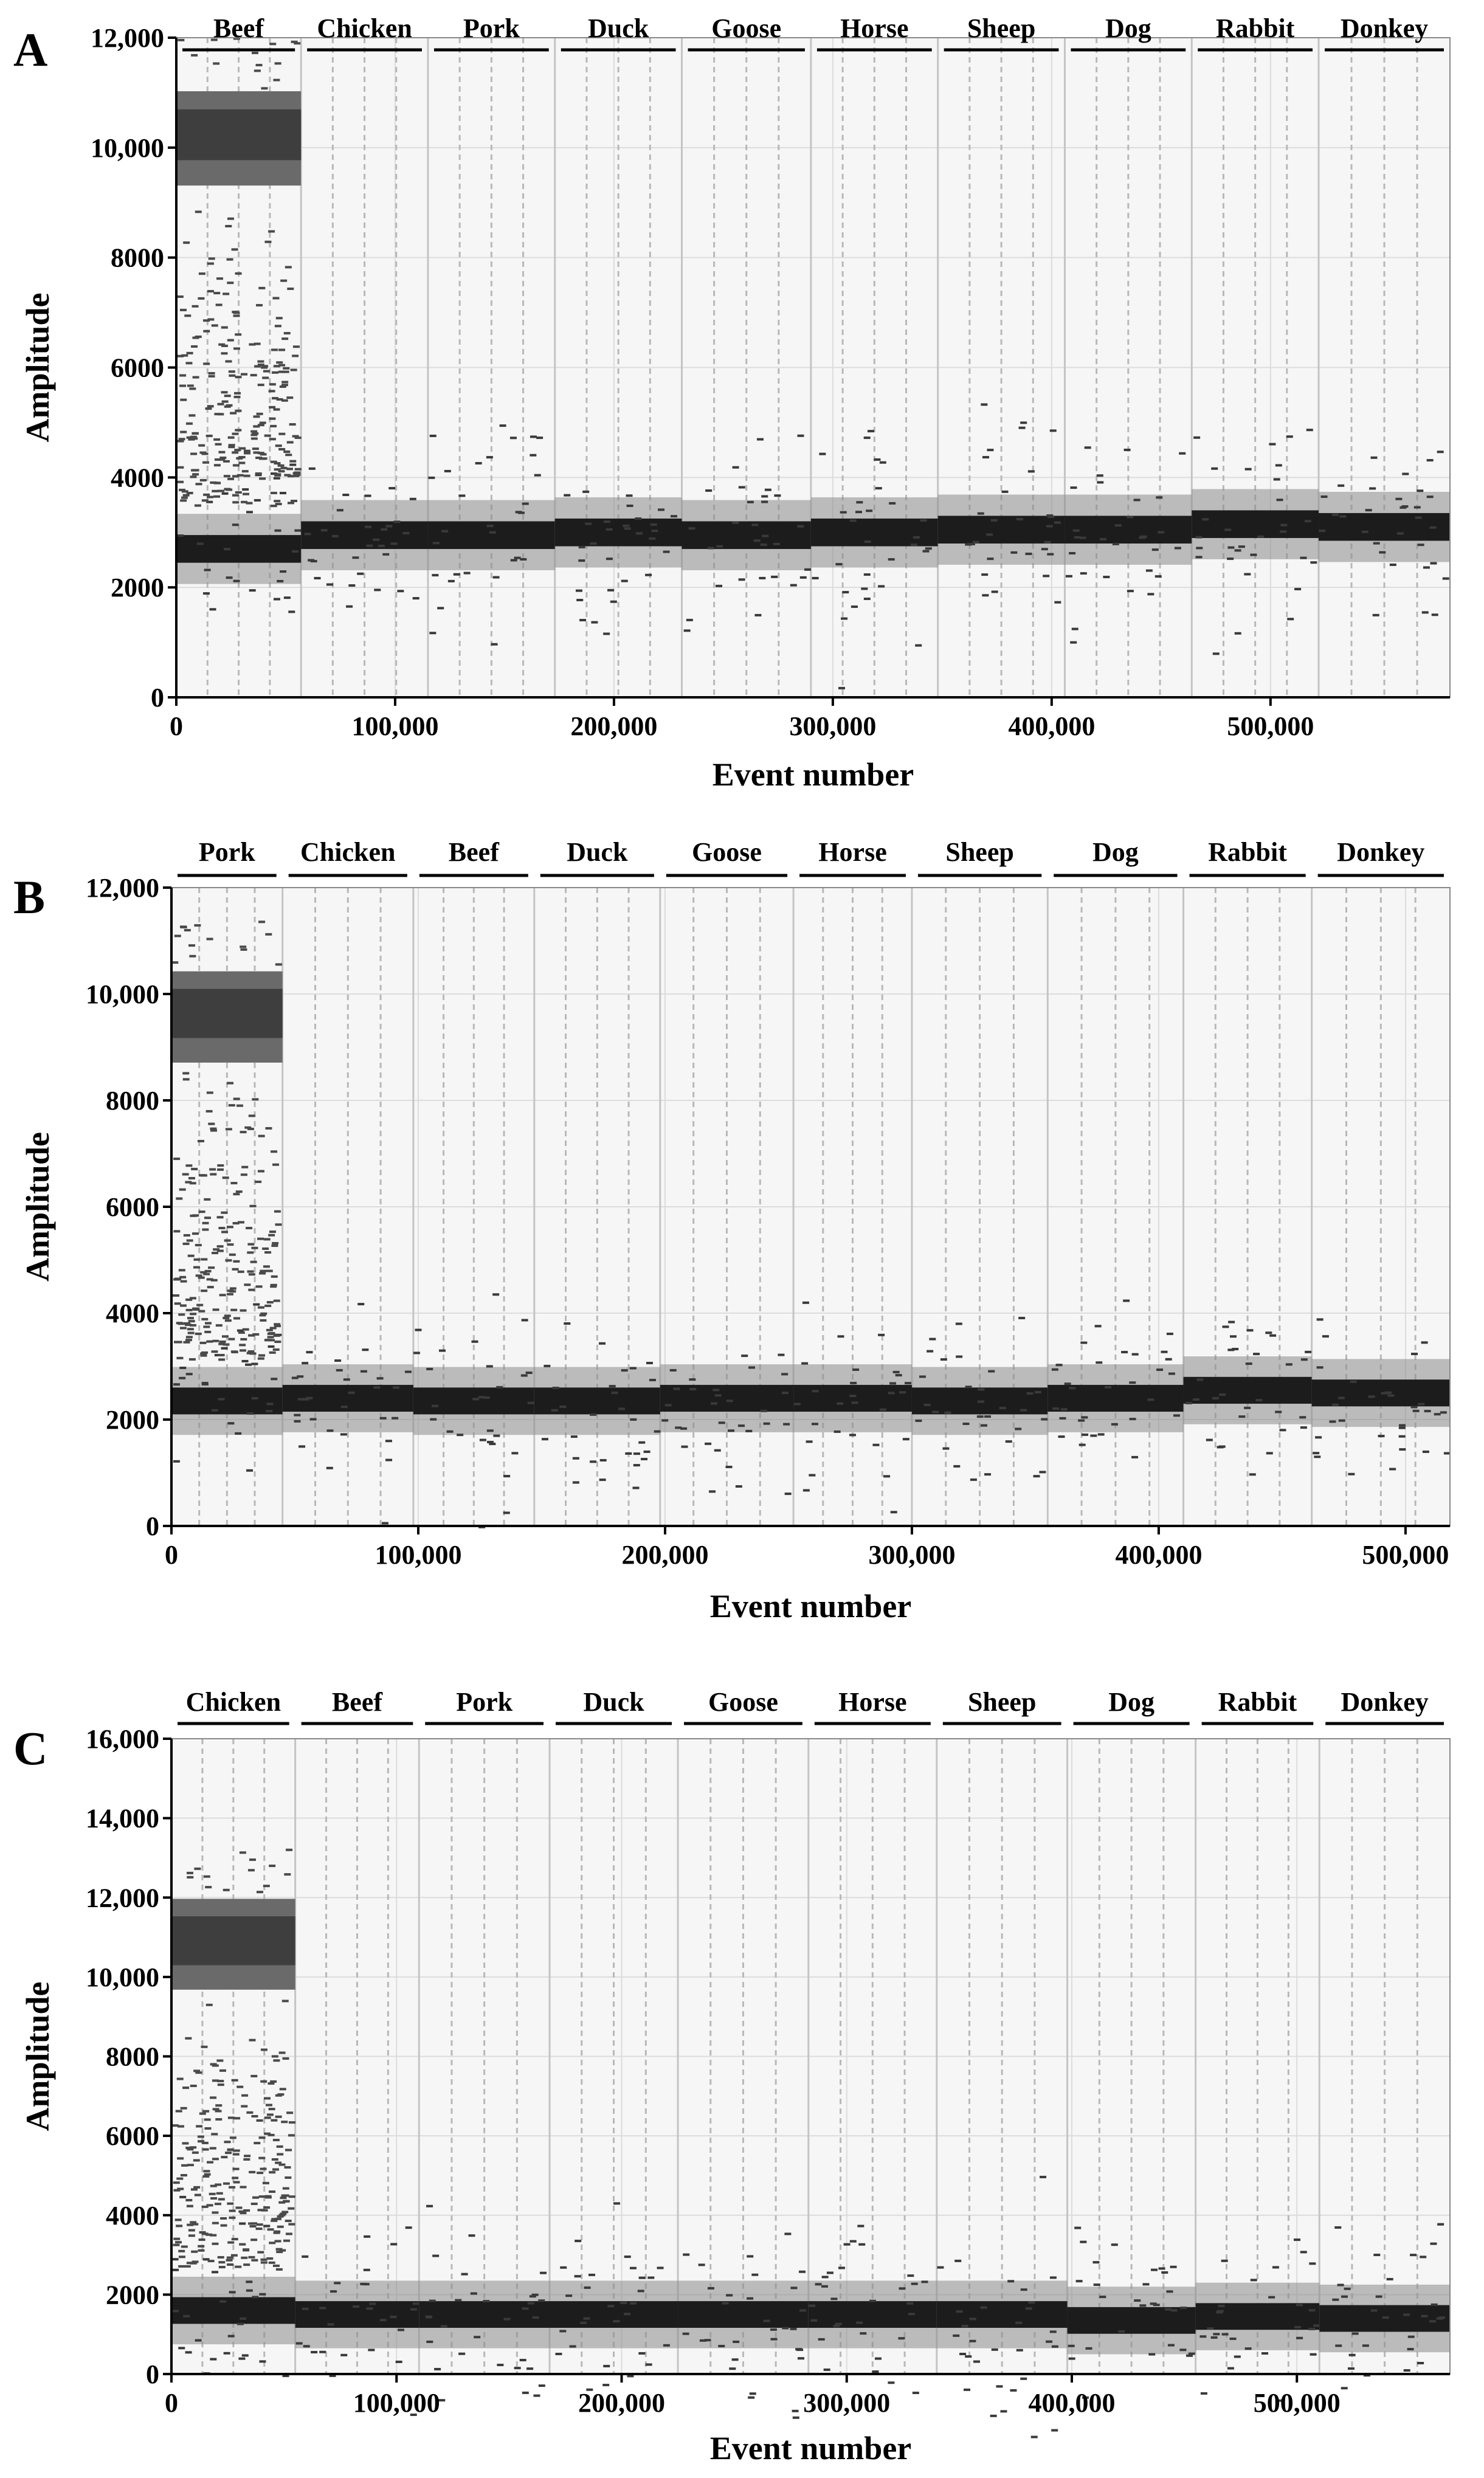 The width and height of the screenshot is (1484, 2478). Describe the element at coordinates (1001, 28) in the screenshot. I see `group-label: Sheep` at that location.